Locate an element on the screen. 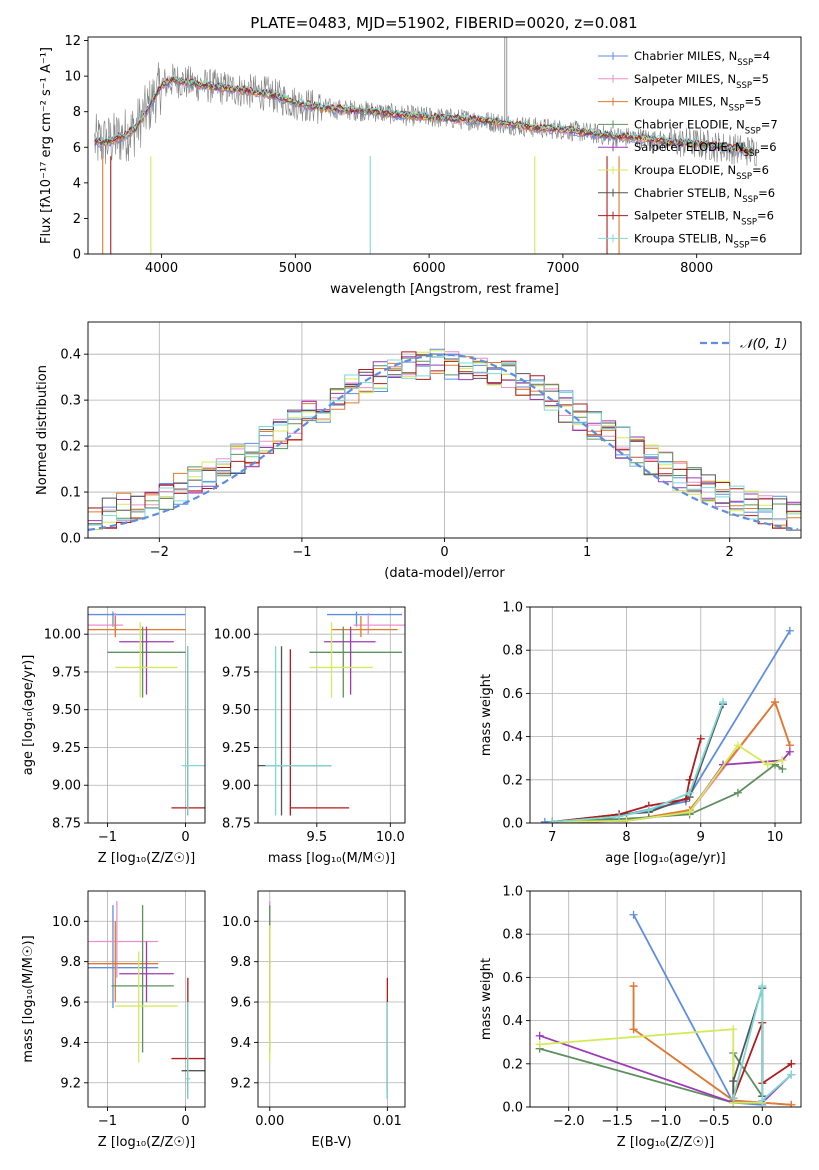 The image size is (819, 1170). x-tick-label: 7000 is located at coordinates (562, 268).